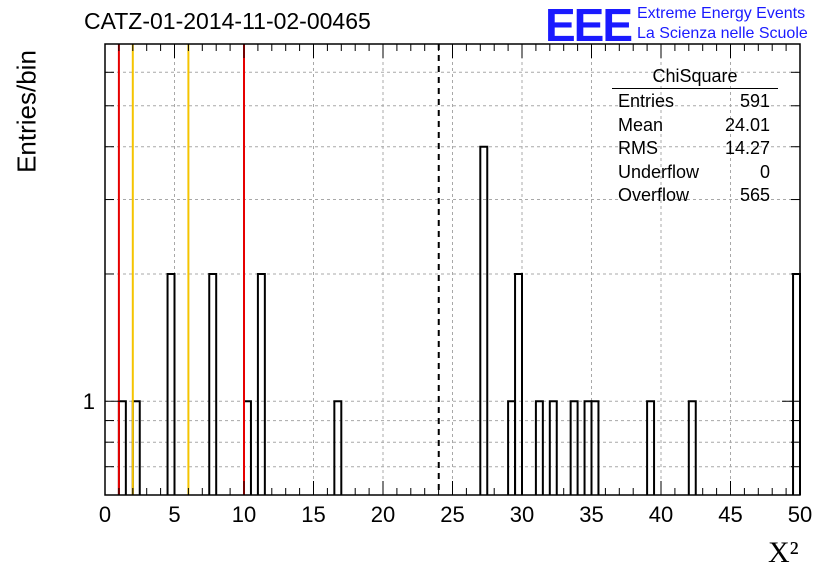 This screenshot has height=572, width=836. Describe the element at coordinates (747, 124) in the screenshot. I see `stats-value: 24.01` at that location.